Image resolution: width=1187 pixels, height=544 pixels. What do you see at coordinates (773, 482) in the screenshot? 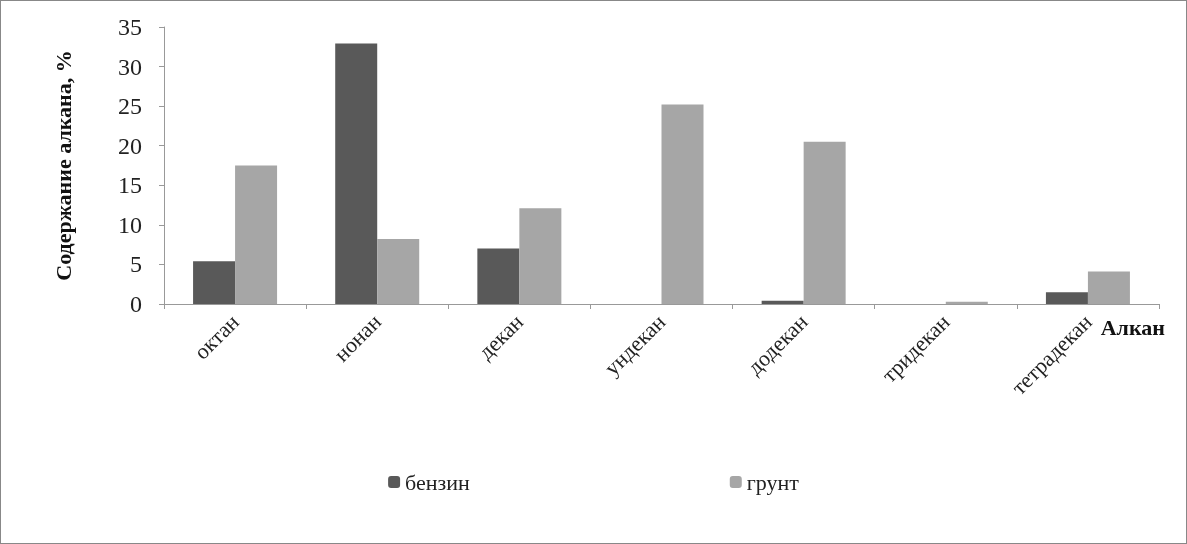
I see `legend-label: грунт` at bounding box center [773, 482].